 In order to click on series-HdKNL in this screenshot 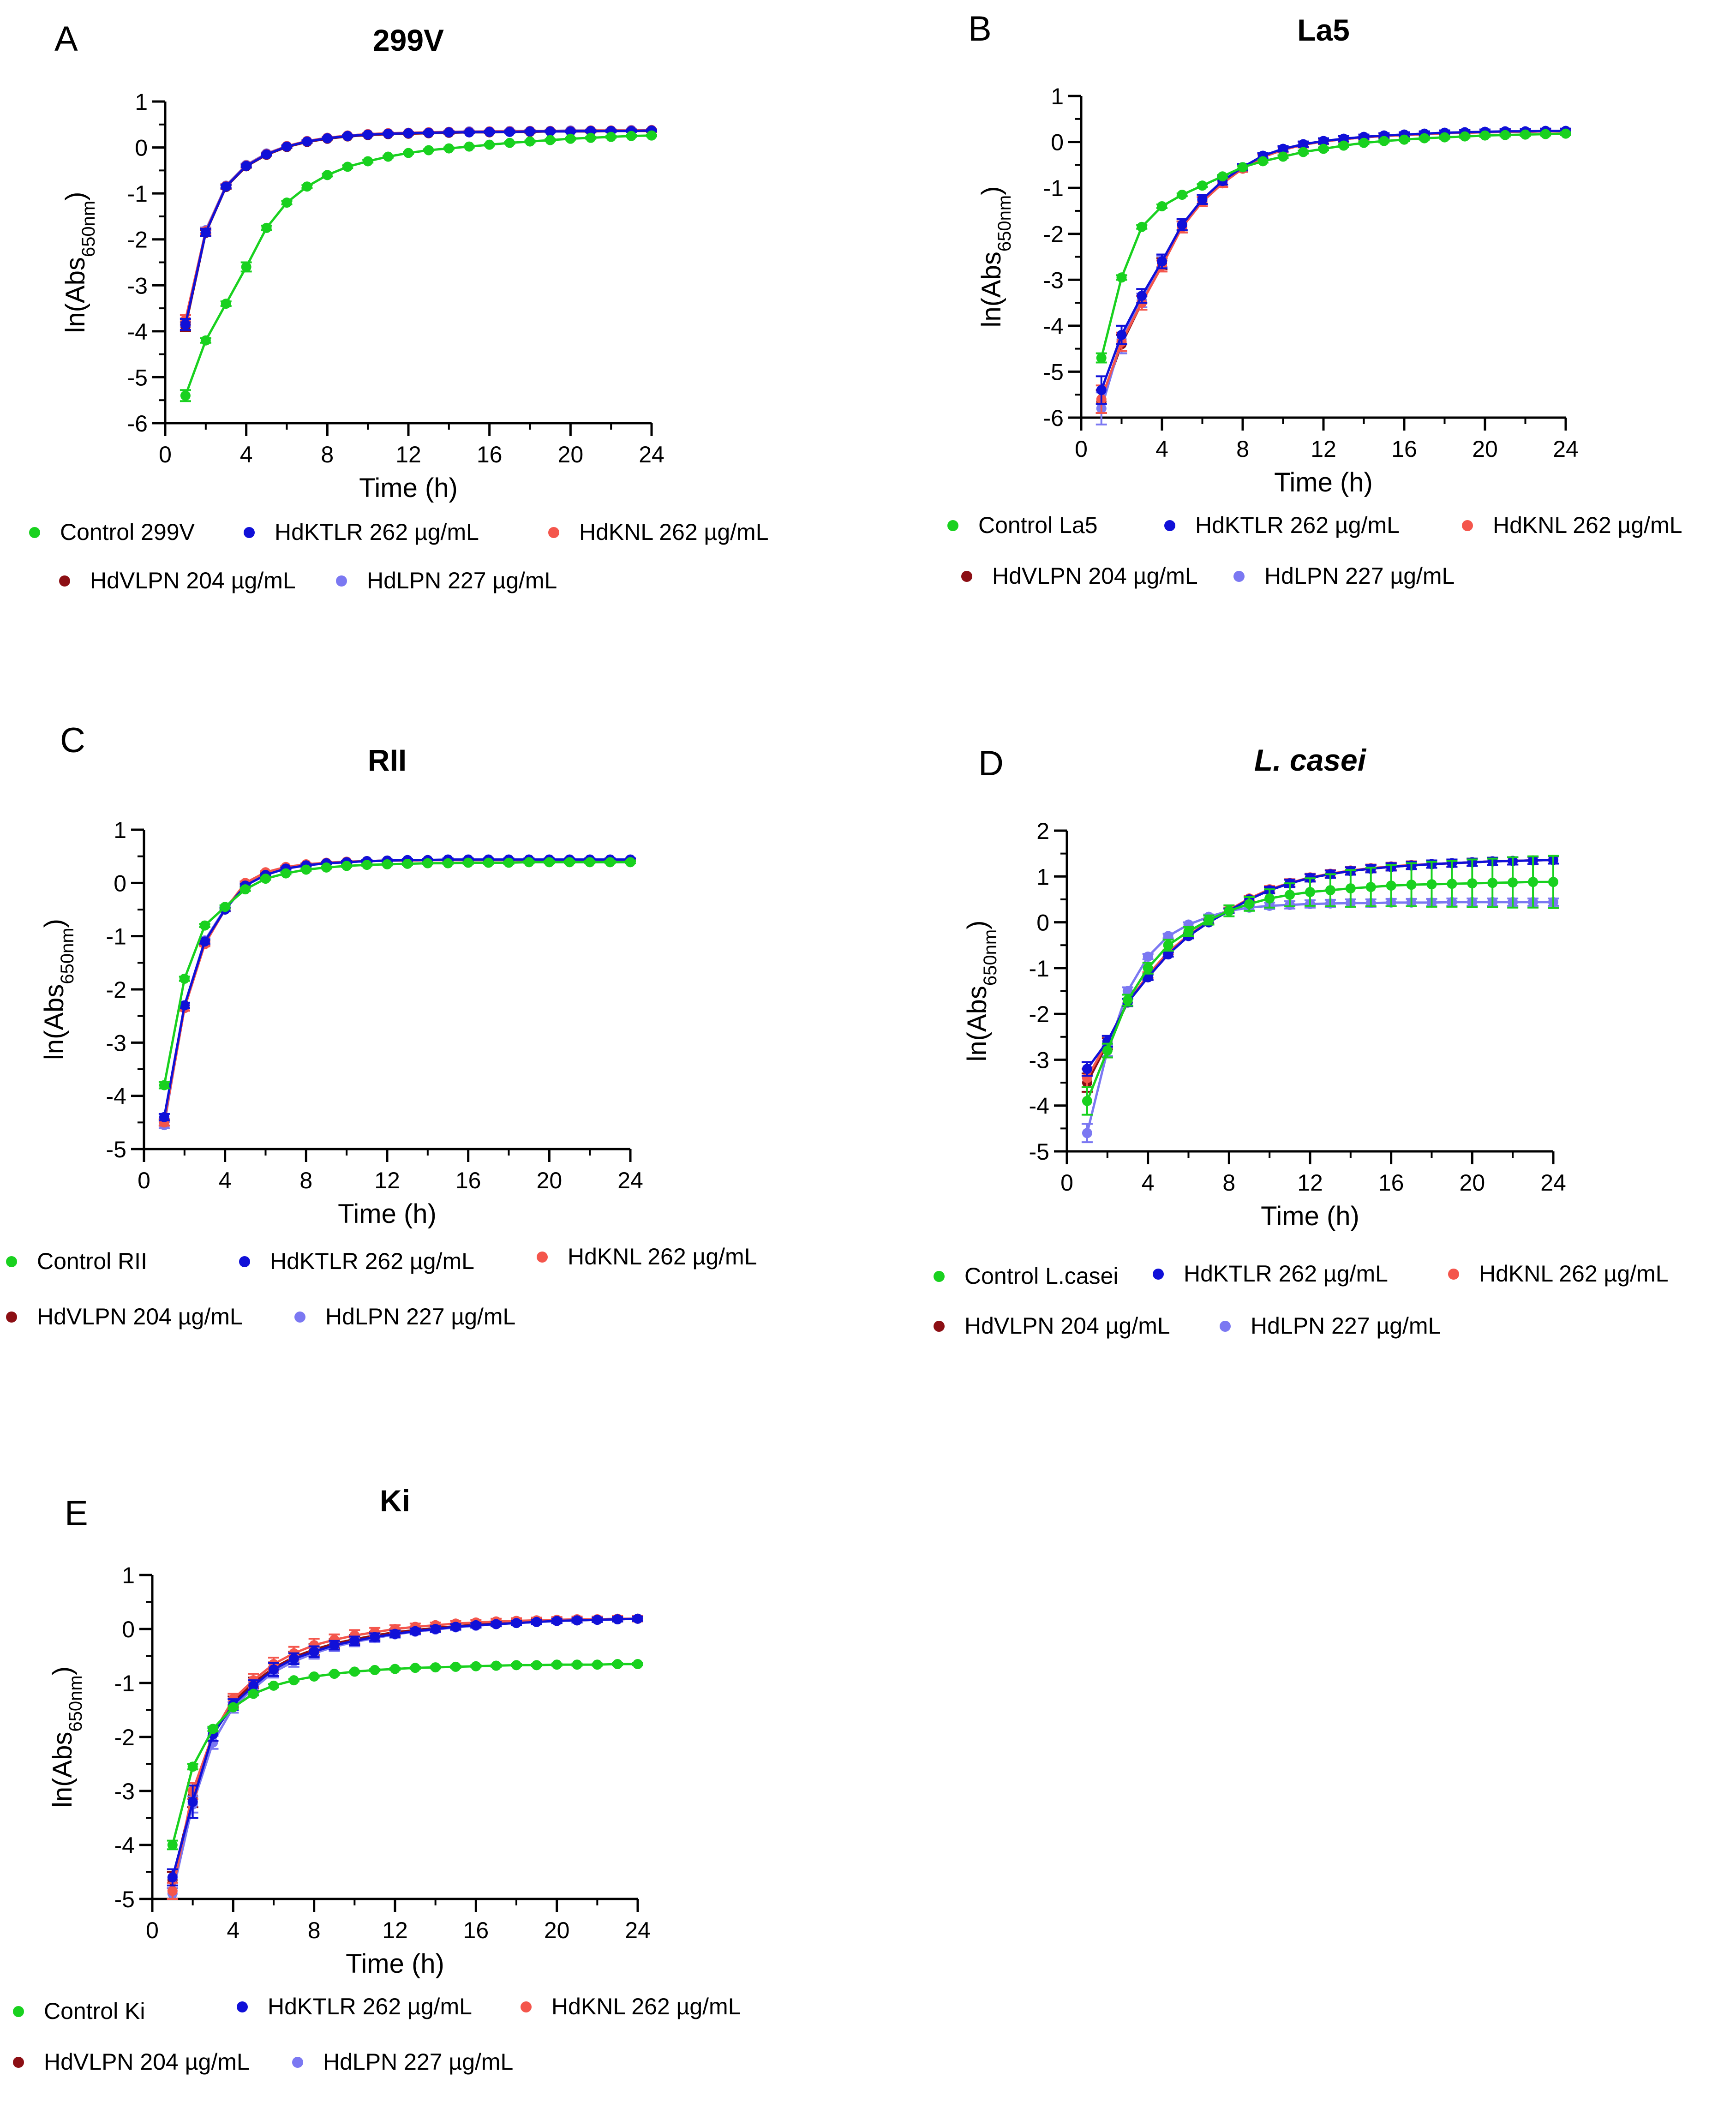, I will do `click(419, 225)`.